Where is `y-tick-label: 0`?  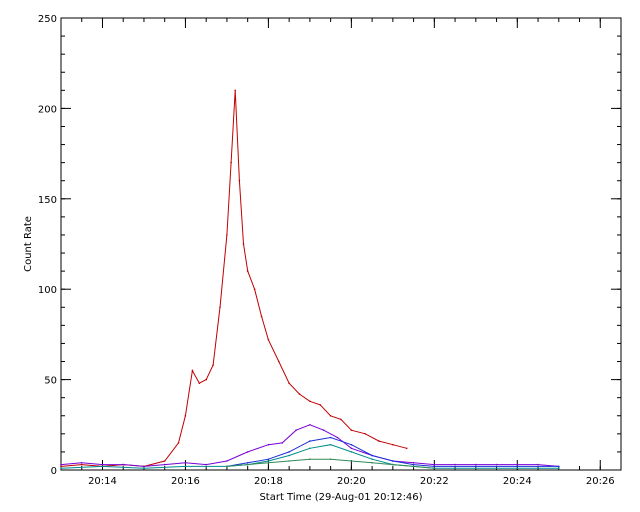 y-tick-label: 0 is located at coordinates (54, 471).